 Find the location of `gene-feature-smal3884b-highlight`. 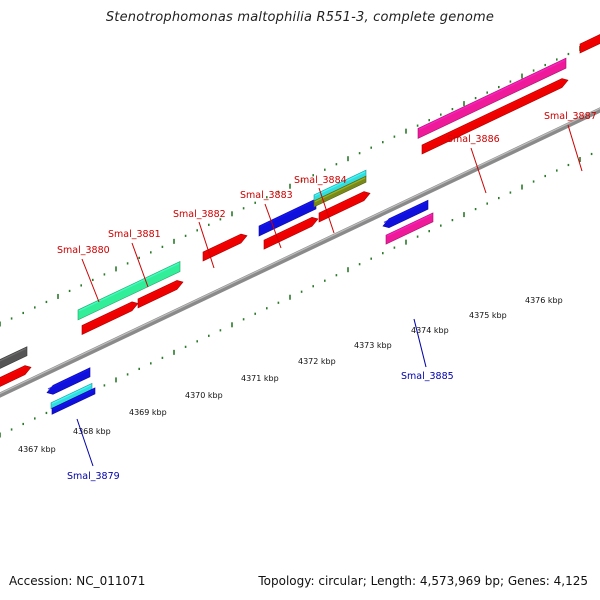

gene-feature-smal3884b-highlight is located at coordinates (340, 190).